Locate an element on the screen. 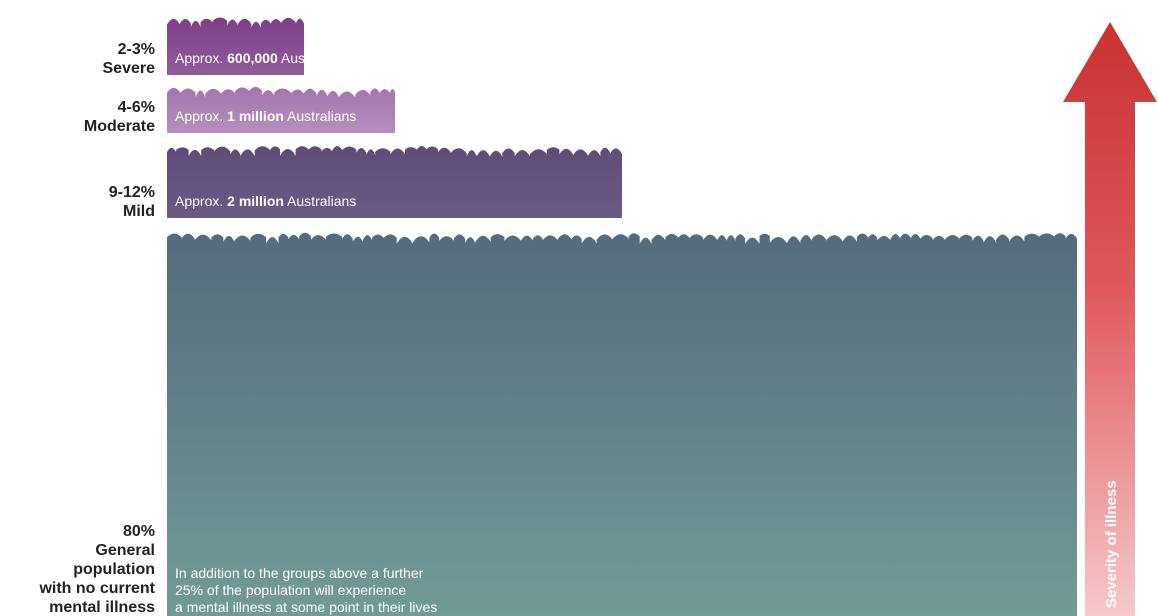 This screenshot has width=1158, height=616. tier-name-label: Moderate is located at coordinates (119, 126).